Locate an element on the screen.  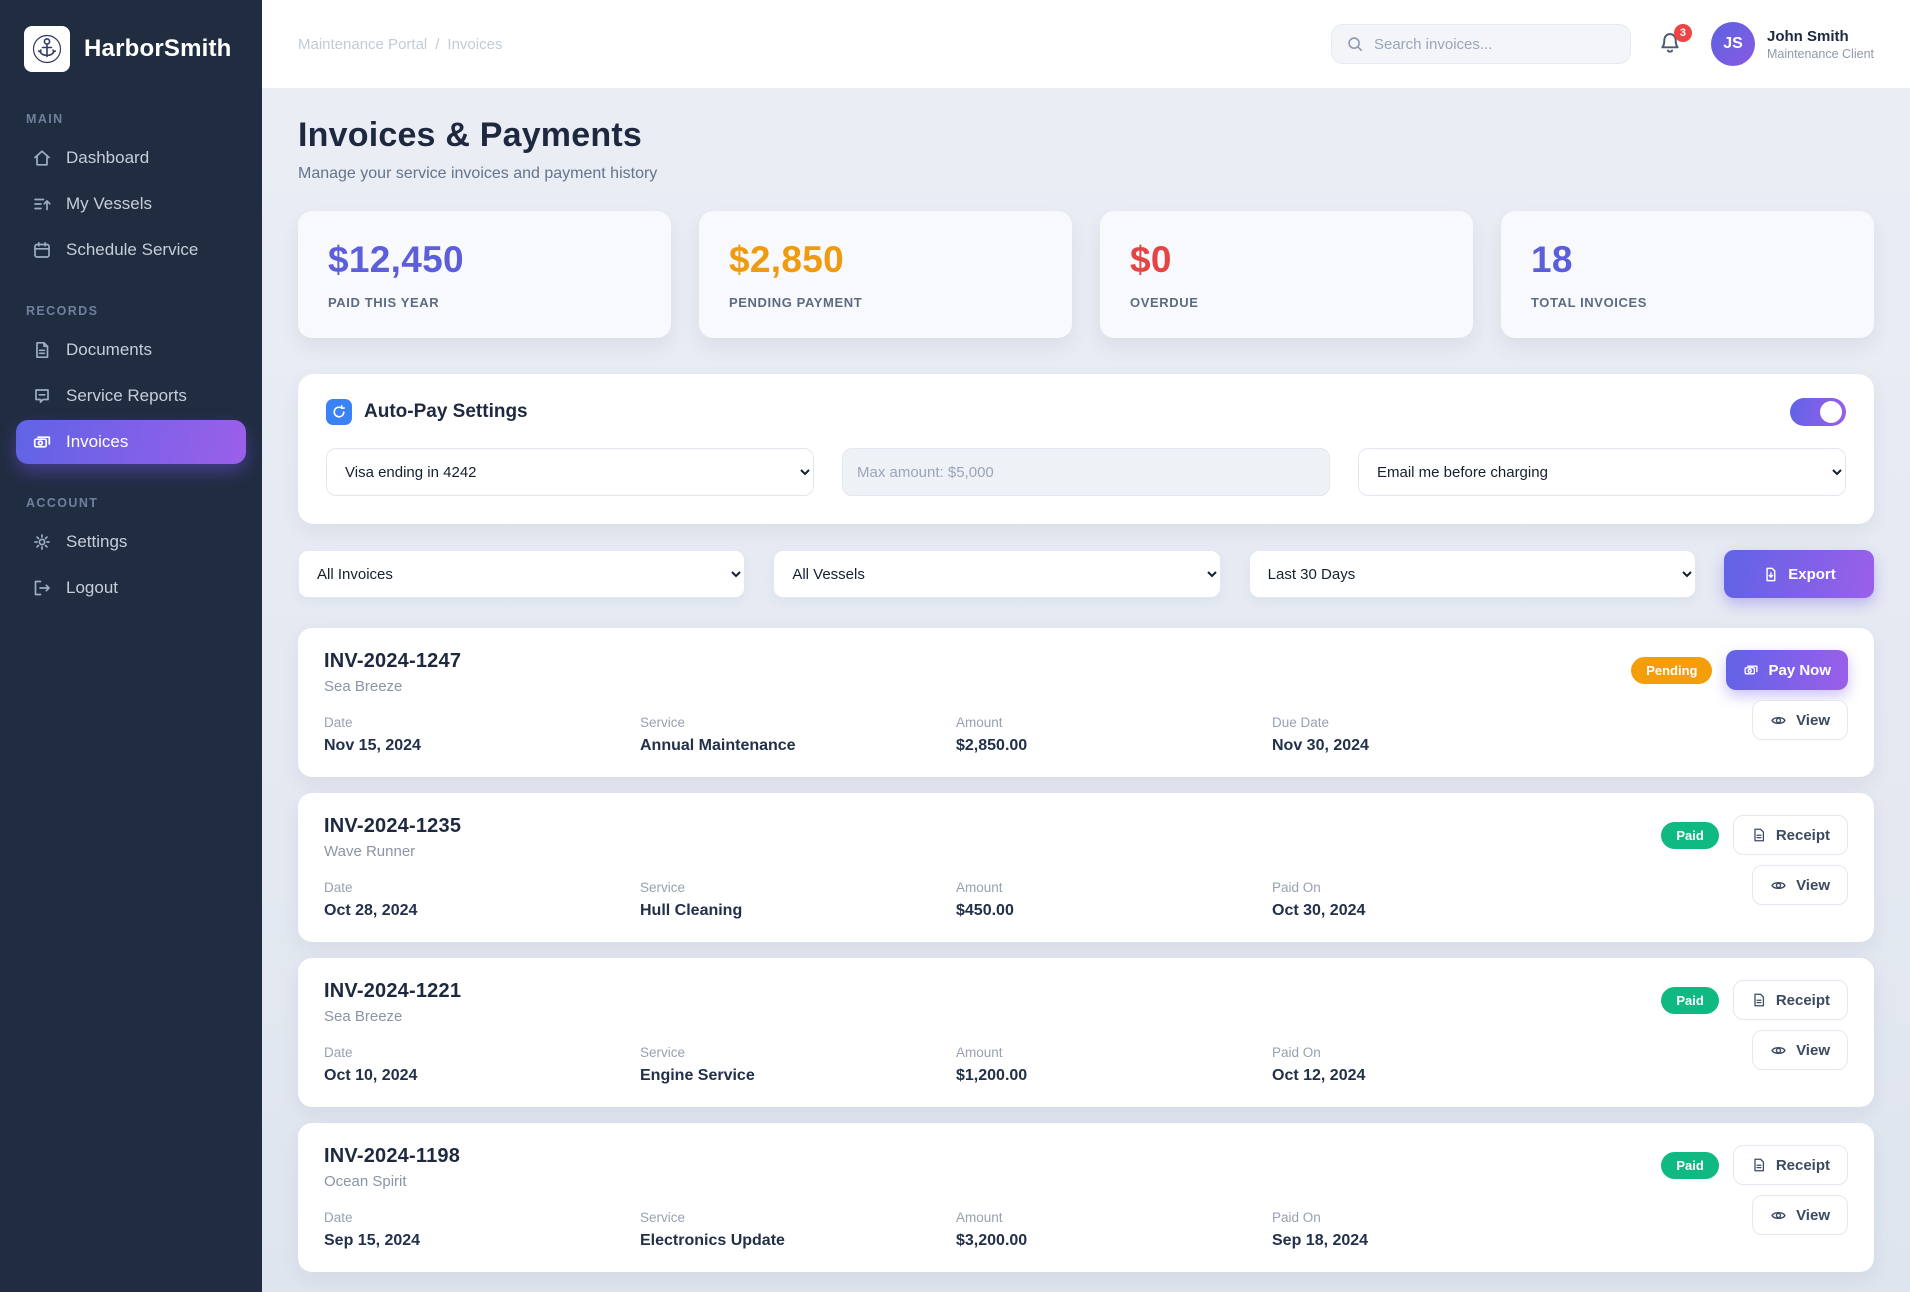
calendar-icon is located at coordinates (42, 250).